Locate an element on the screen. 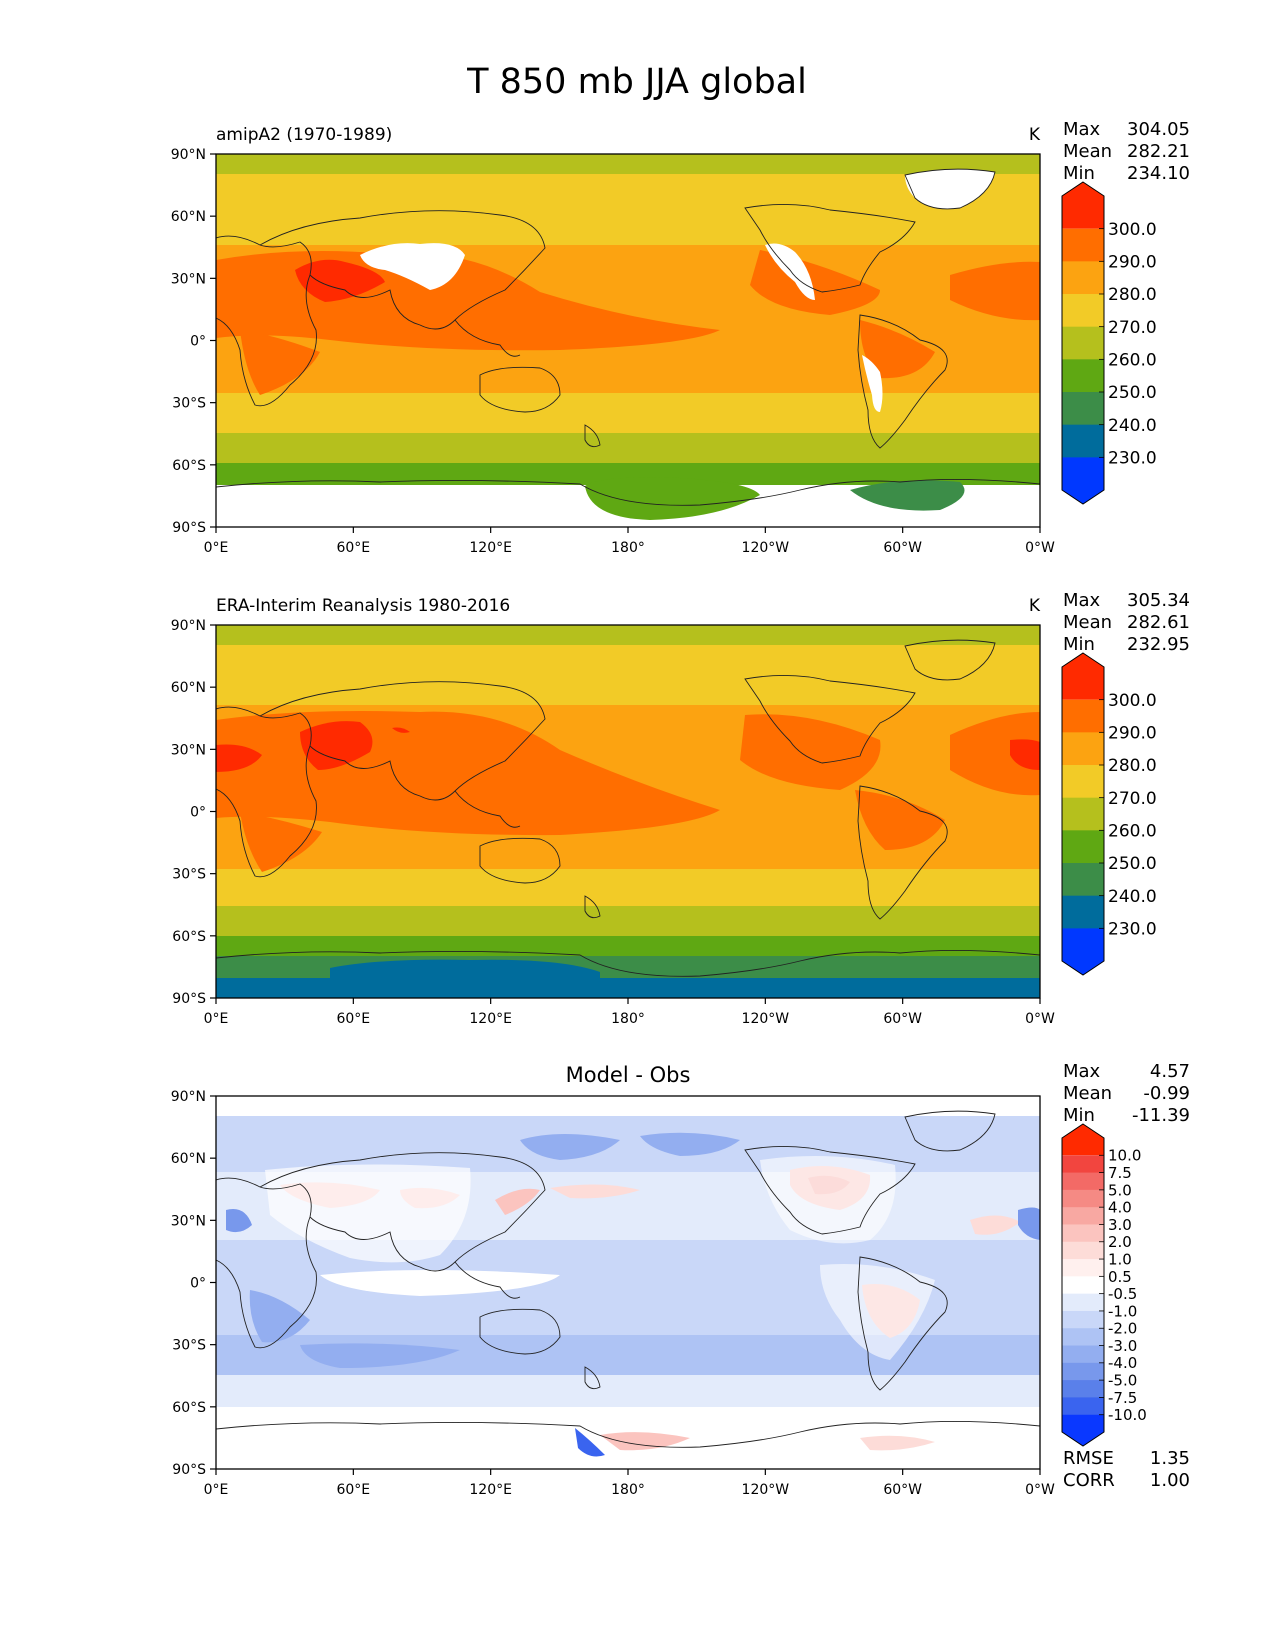 The width and height of the screenshot is (1275, 1650). y-tick-label: 30°S is located at coordinates (189, 404).